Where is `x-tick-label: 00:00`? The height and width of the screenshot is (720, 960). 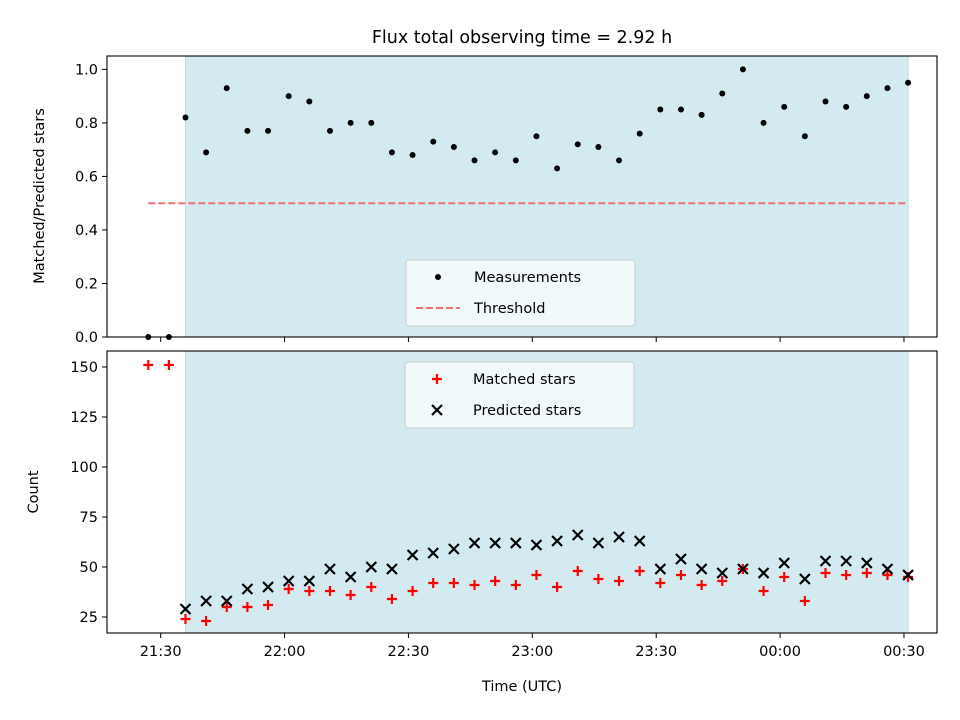
x-tick-label: 00:00 is located at coordinates (780, 652).